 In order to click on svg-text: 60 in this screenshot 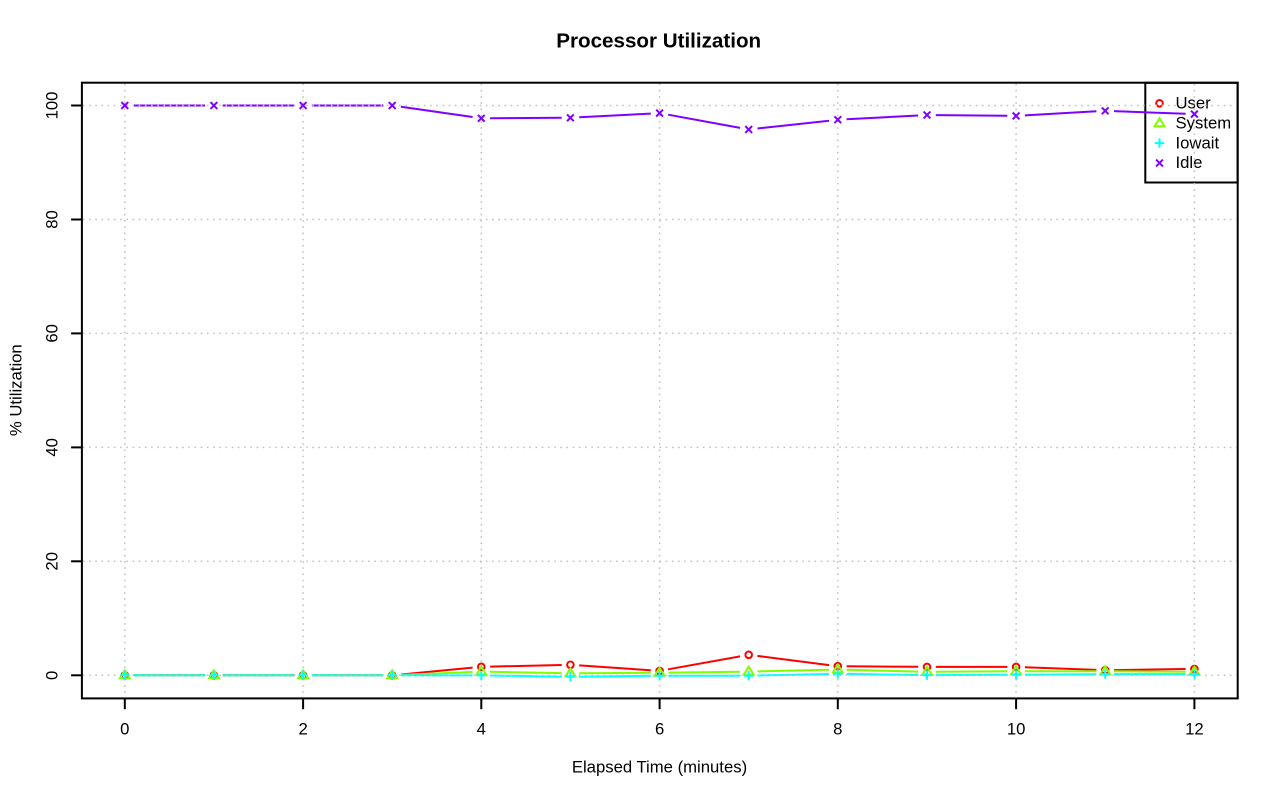, I will do `click(51, 333)`.